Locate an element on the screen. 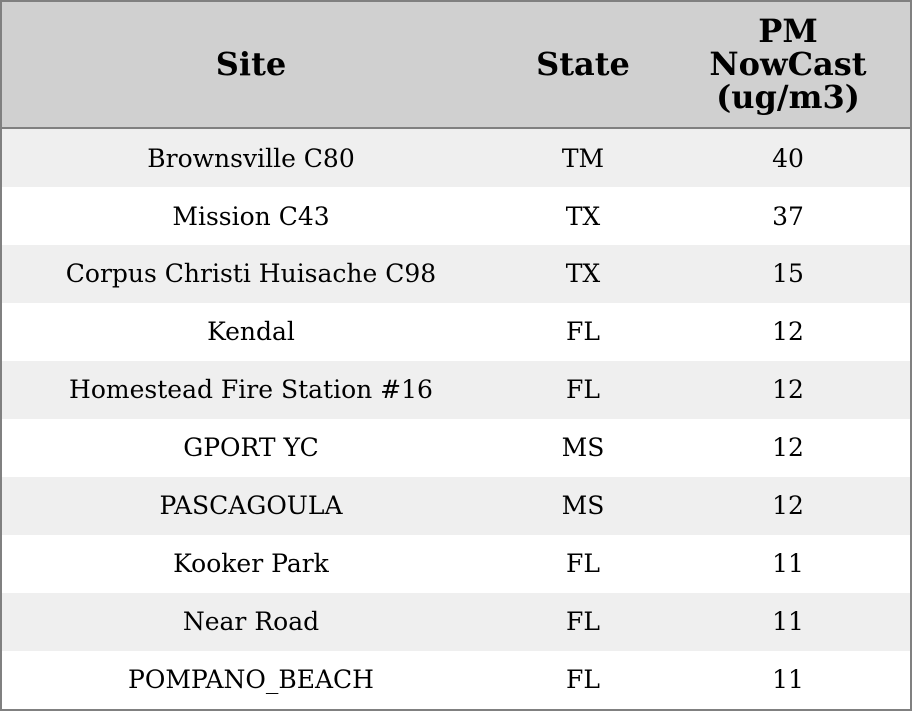 This screenshot has height=711, width=912. table-cell: 40 is located at coordinates (788, 158).